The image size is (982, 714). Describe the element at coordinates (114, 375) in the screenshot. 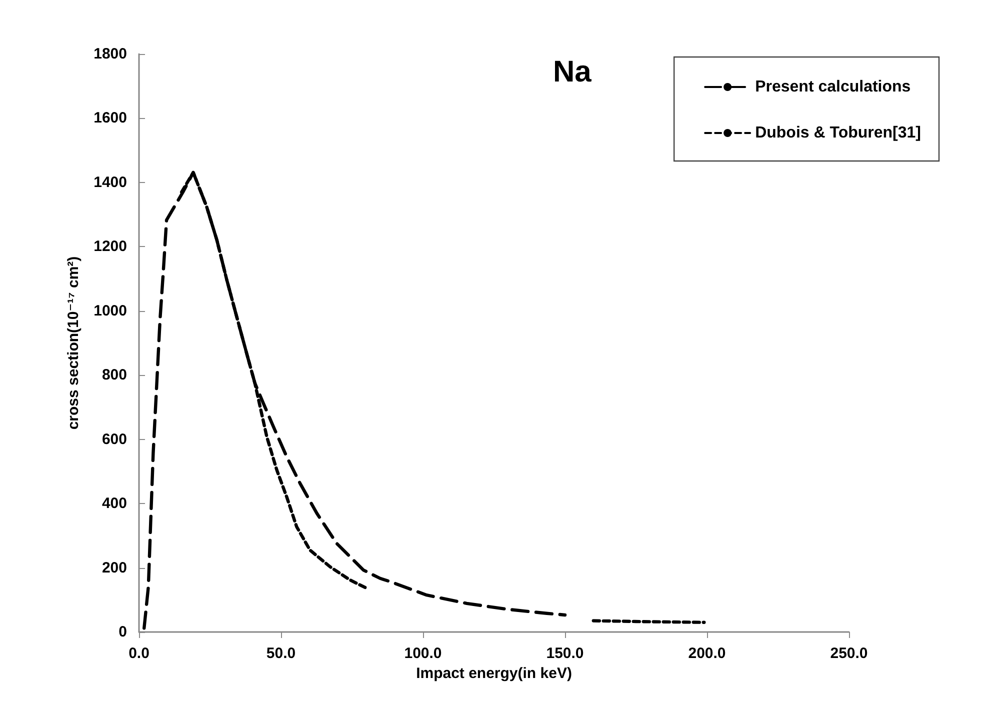

I see `y-tick-label: 800` at that location.